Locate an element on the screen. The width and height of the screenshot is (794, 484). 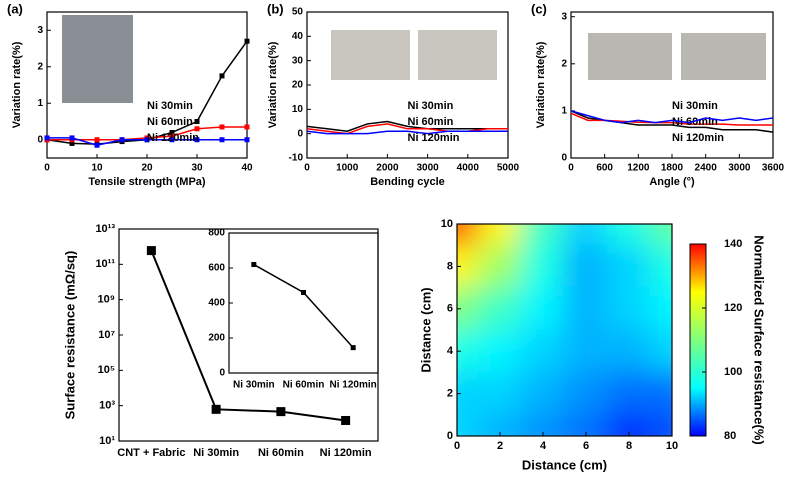
y-tick-label: 4 is located at coordinates (450, 351).